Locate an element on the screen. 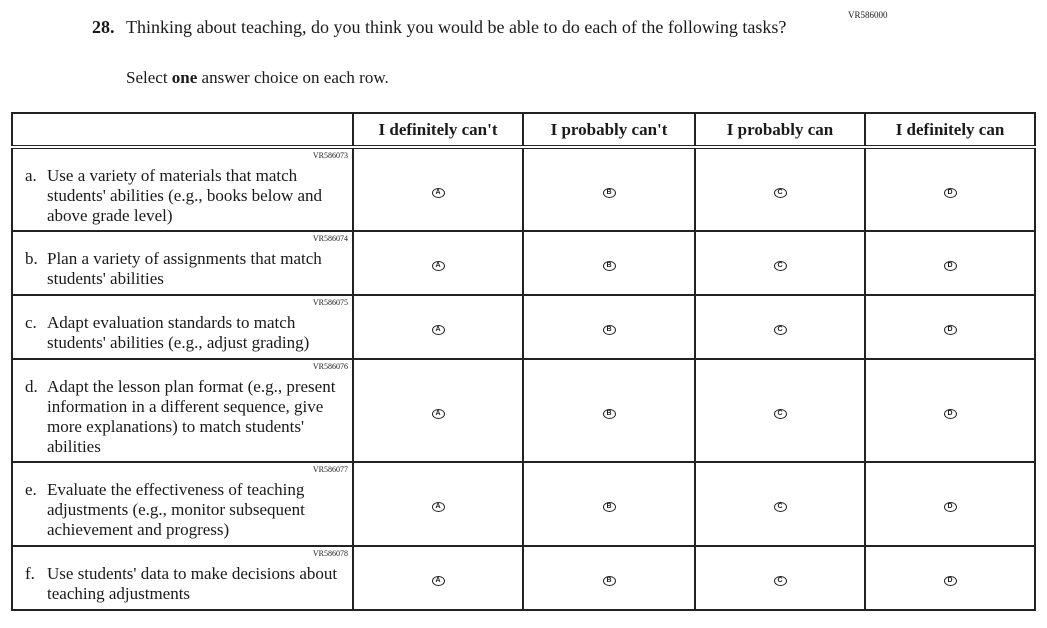 This screenshot has width=1047, height=628. instruction-post: answer choice on each row. is located at coordinates (293, 77).